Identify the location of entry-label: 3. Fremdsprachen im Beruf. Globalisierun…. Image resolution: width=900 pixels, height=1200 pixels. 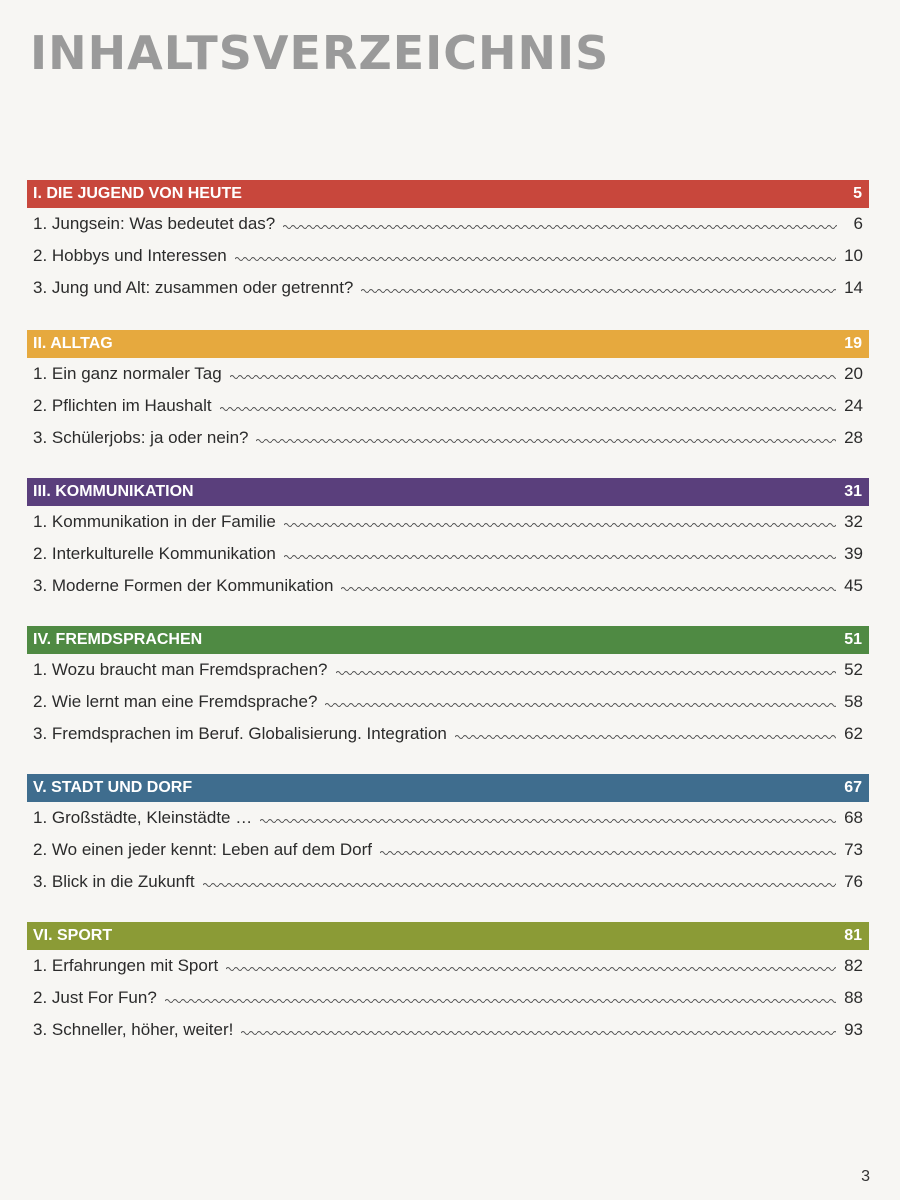
(240, 733).